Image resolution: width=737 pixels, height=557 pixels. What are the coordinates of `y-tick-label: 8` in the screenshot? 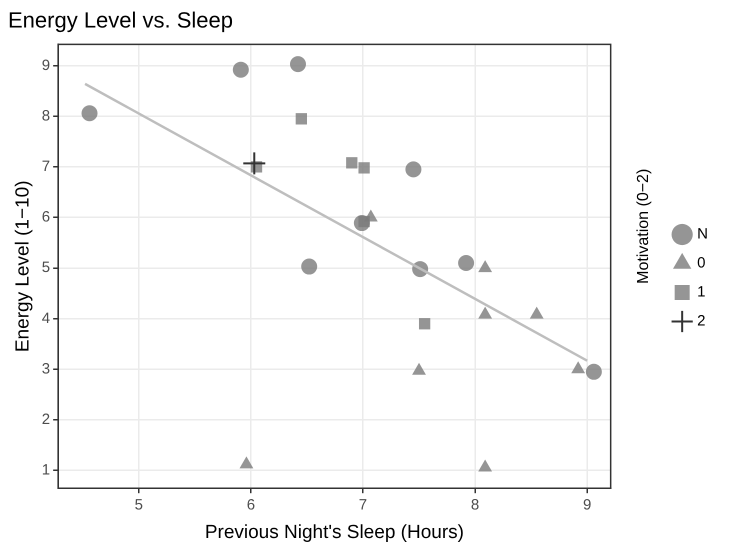 It's located at (46, 115).